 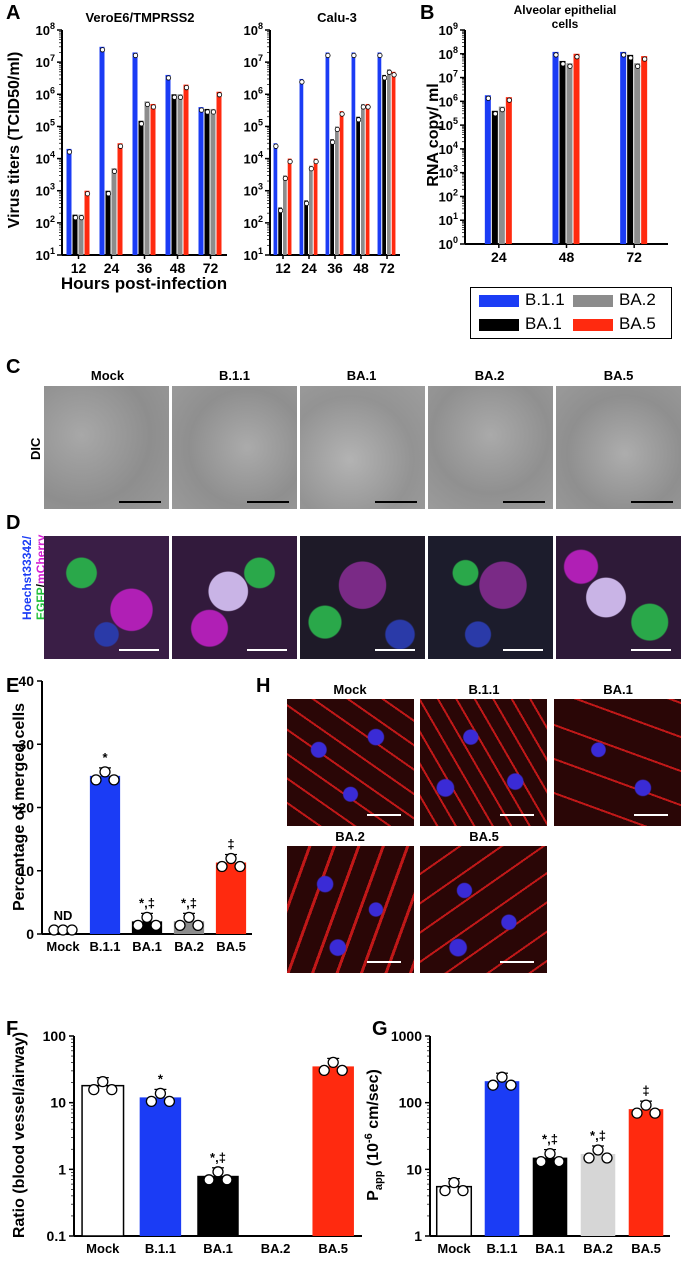 What do you see at coordinates (387, 268) in the screenshot?
I see `x-tick-label-A2-4: 72` at bounding box center [387, 268].